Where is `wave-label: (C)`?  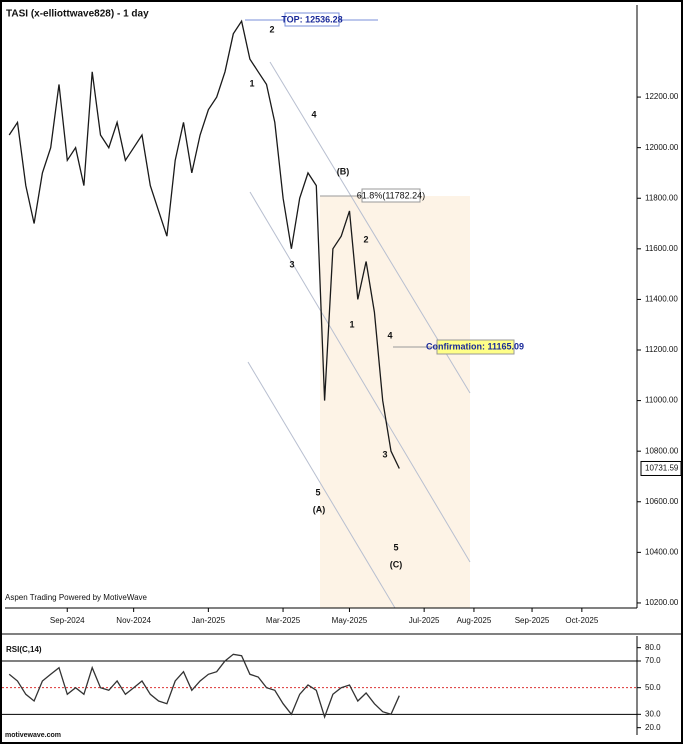
wave-label: (C) is located at coordinates (396, 564).